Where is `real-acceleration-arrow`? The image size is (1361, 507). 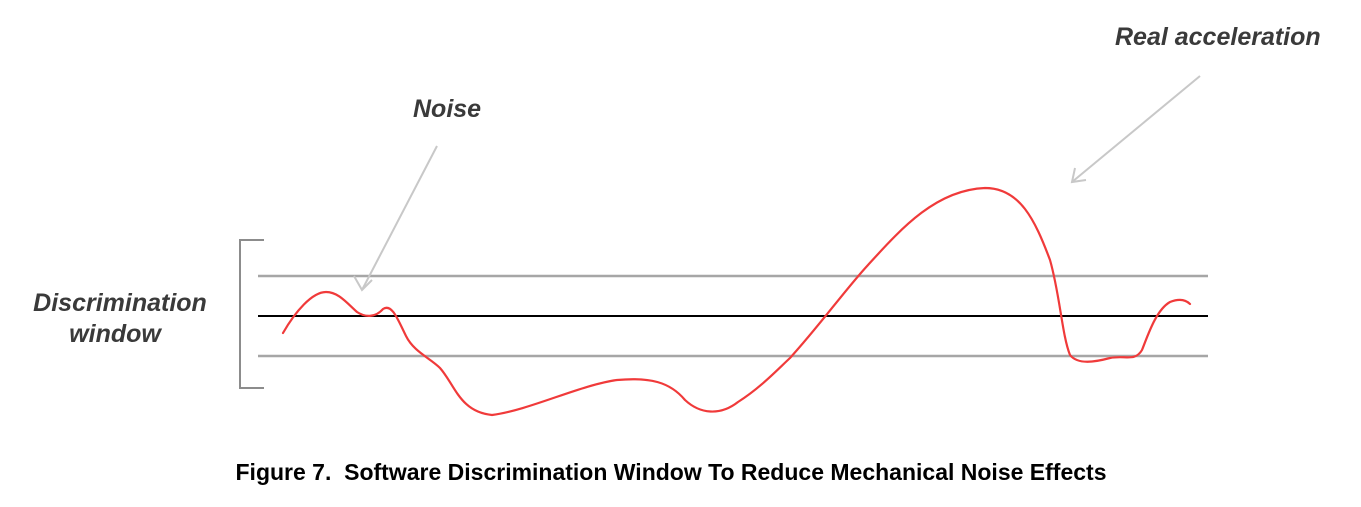 real-acceleration-arrow is located at coordinates (1135, 129).